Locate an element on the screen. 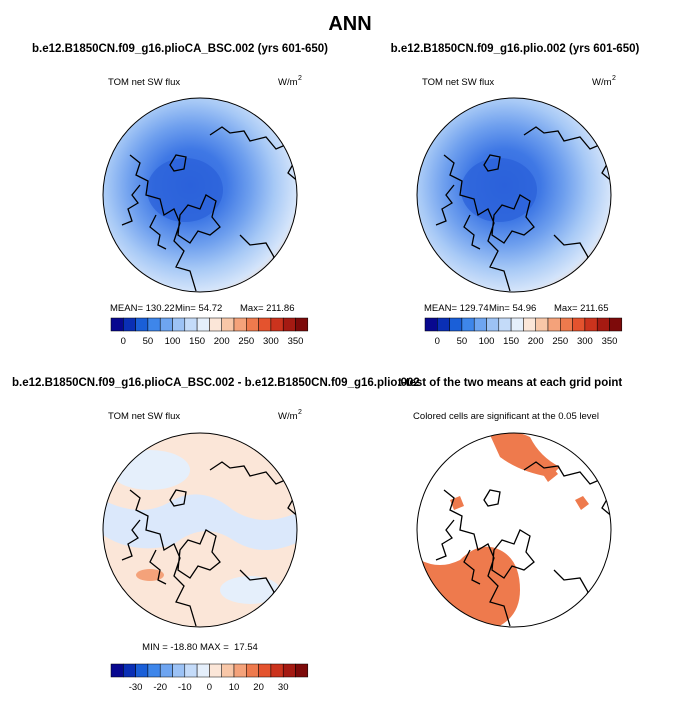  colorbar-label: -10 is located at coordinates (185, 687).